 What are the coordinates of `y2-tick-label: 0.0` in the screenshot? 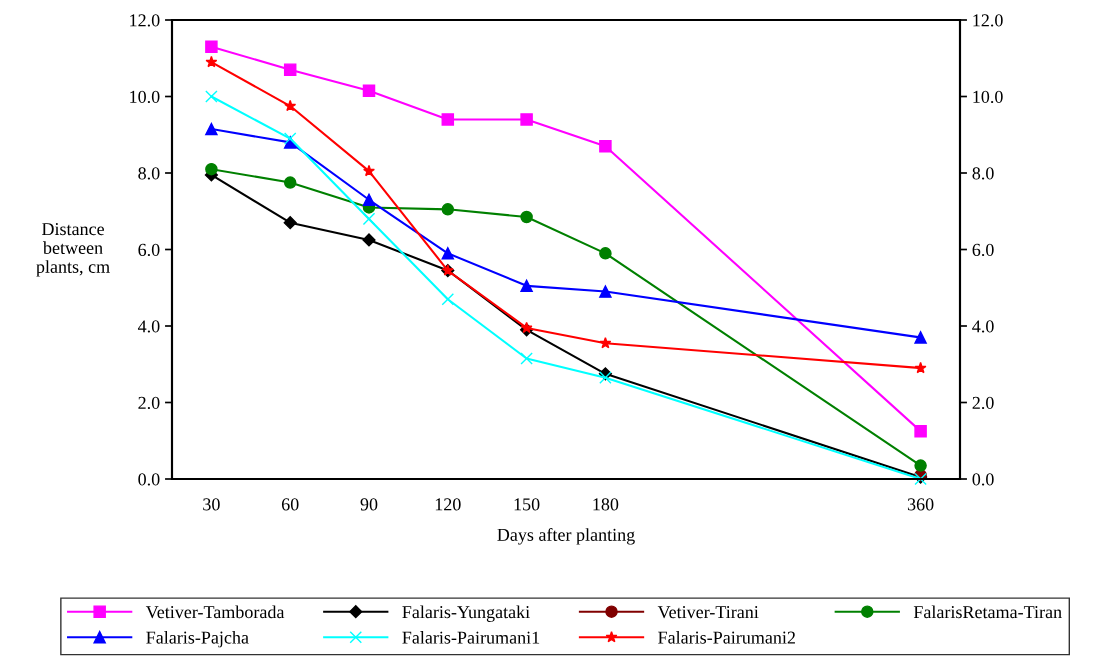 It's located at (983, 479).